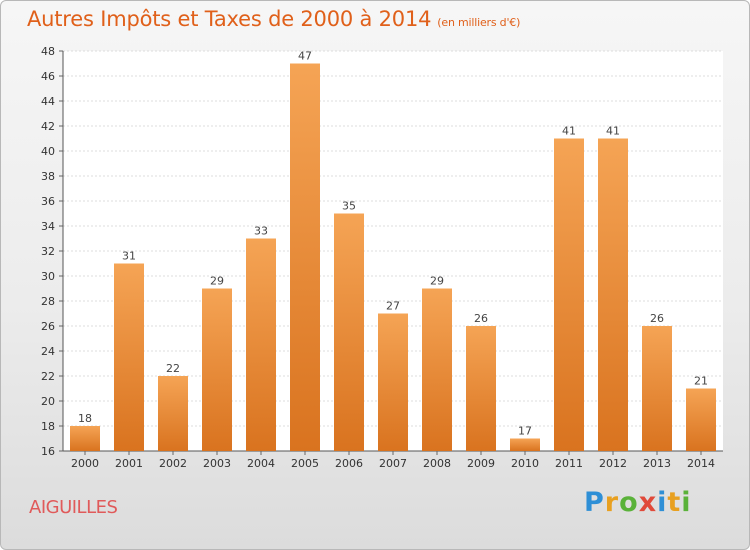 This screenshot has height=550, width=750. I want to click on y-tick-label: 42, so click(48, 126).